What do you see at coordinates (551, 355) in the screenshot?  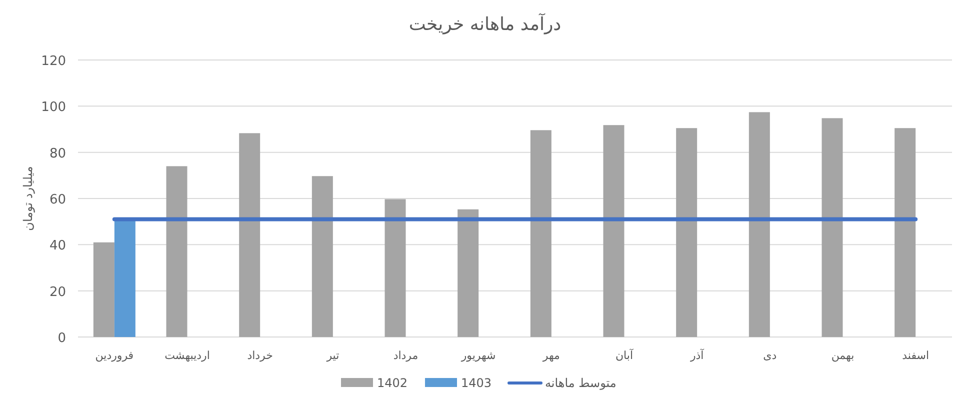 I see `xtick: مهر` at bounding box center [551, 355].